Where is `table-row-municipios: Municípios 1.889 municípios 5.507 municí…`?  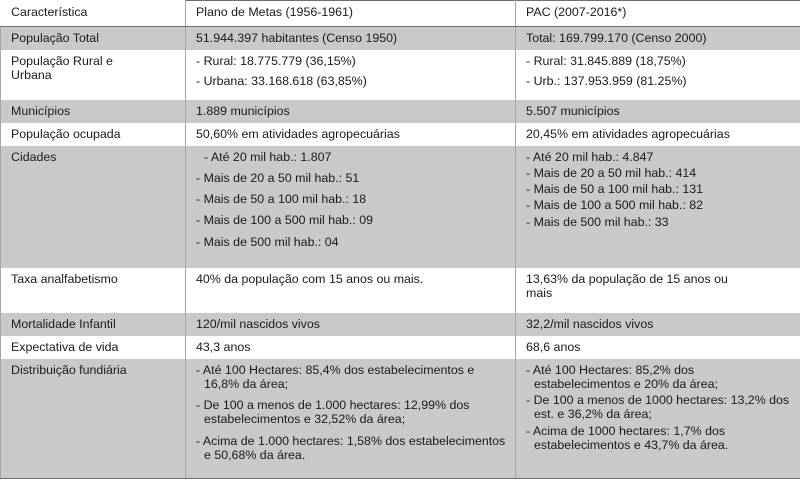 table-row-municipios: Municípios 1.889 municípios 5.507 municí… is located at coordinates (400, 111).